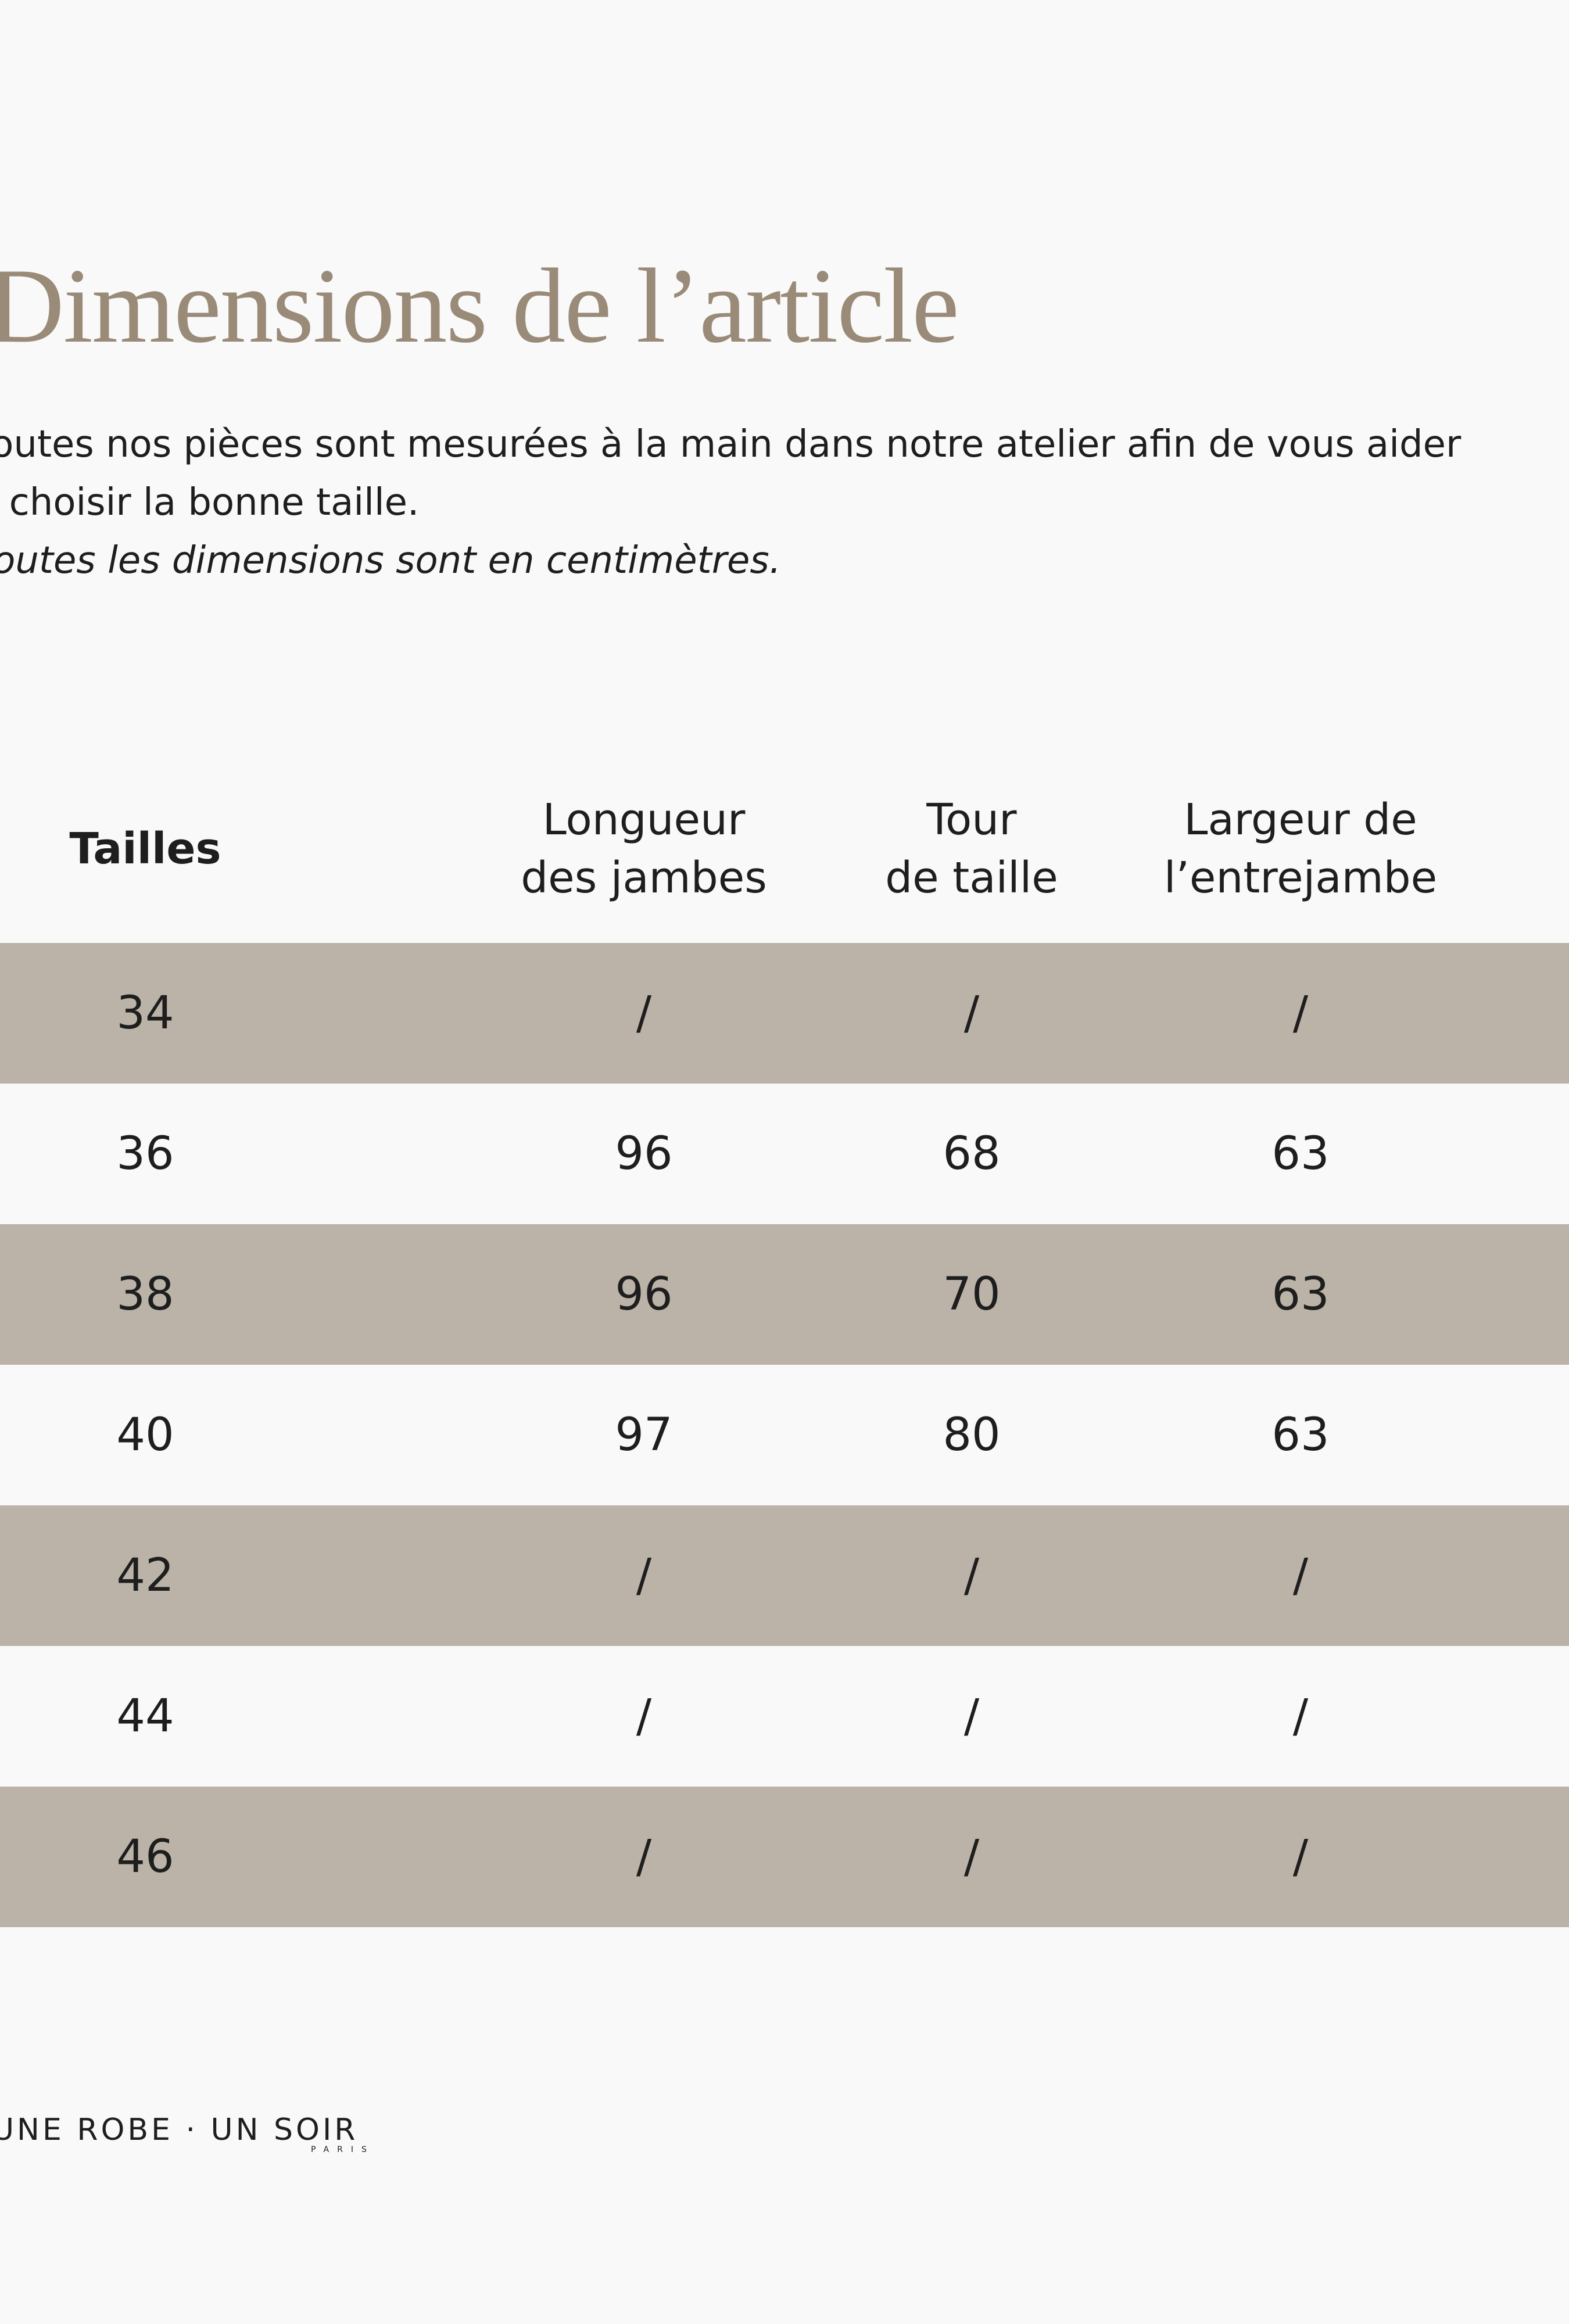 The image size is (1569, 2324). What do you see at coordinates (145, 1576) in the screenshot?
I see `table-cell: 42` at bounding box center [145, 1576].